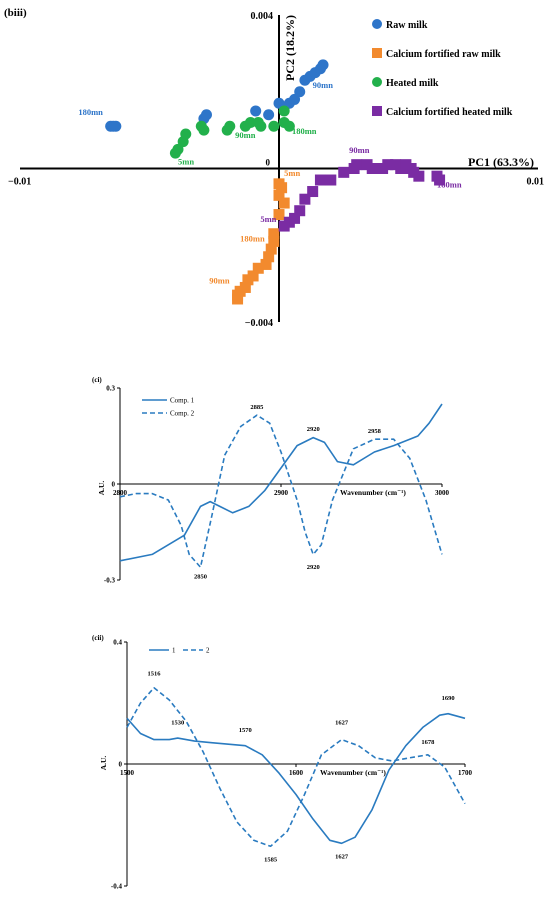 This screenshot has height=897, width=550. What do you see at coordinates (449, 185) in the screenshot?
I see `pca-time-label-cfheated: 180mn` at bounding box center [449, 185].